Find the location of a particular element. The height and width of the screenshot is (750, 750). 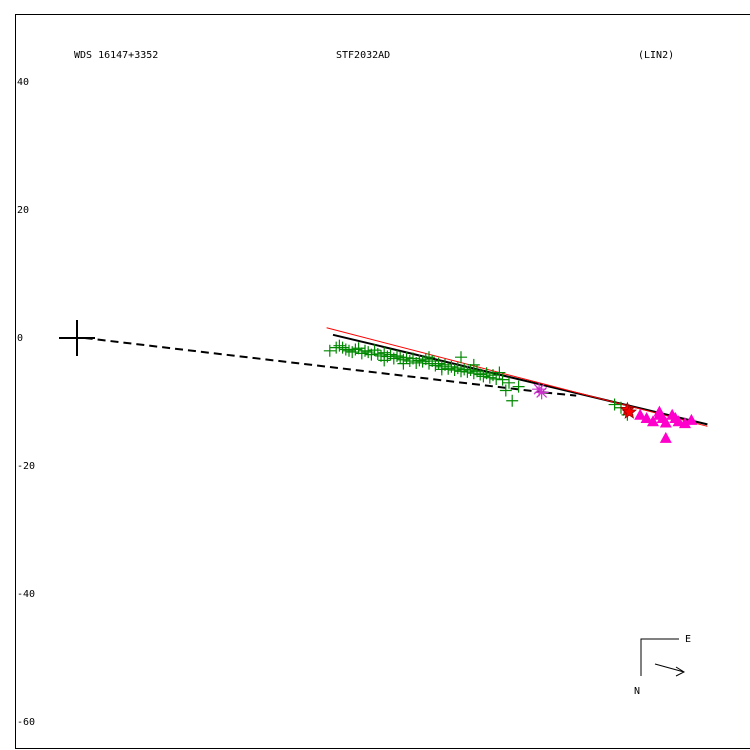

y-axis-tick-labels: 40 20 0 -20 -40 -60 is located at coordinates (26, 402).